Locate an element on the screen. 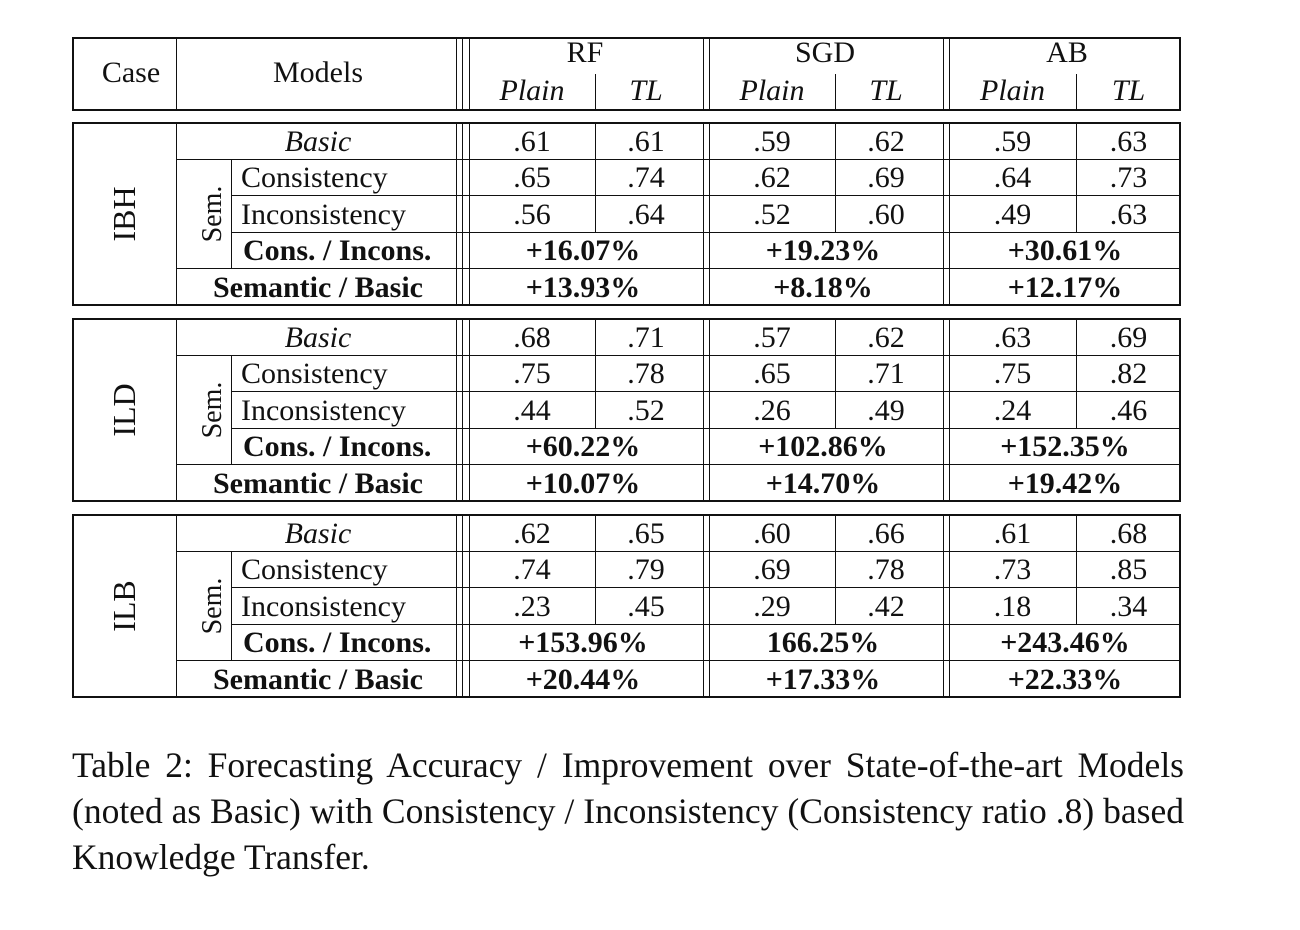 This screenshot has width=1300, height=930. cell-semantic-basic: +20.44% is located at coordinates (583, 679).